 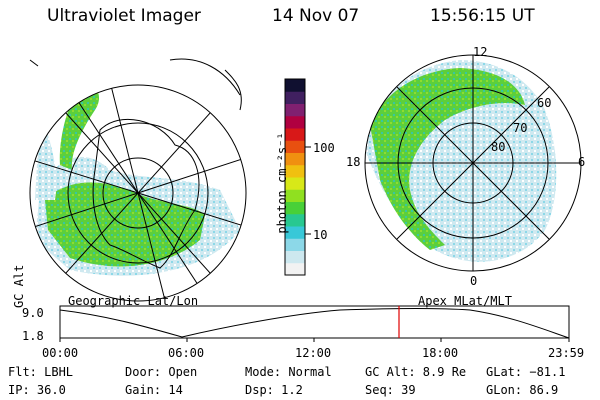 I want to click on glat-status: GLat: −81.1, so click(x=526, y=372).